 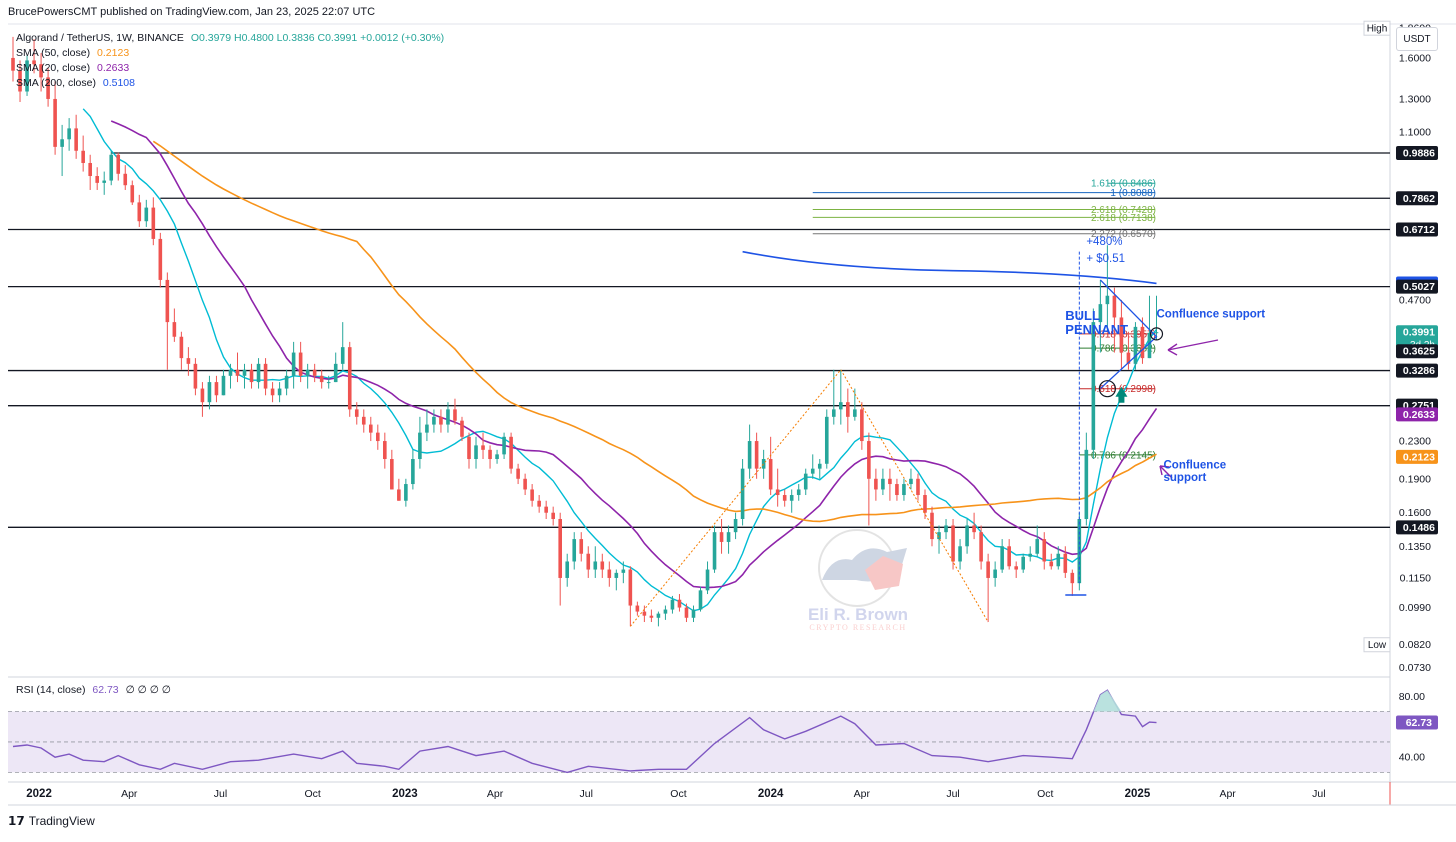 What do you see at coordinates (1415, 132) in the screenshot?
I see `price-tick-label: 1.1000` at bounding box center [1415, 132].